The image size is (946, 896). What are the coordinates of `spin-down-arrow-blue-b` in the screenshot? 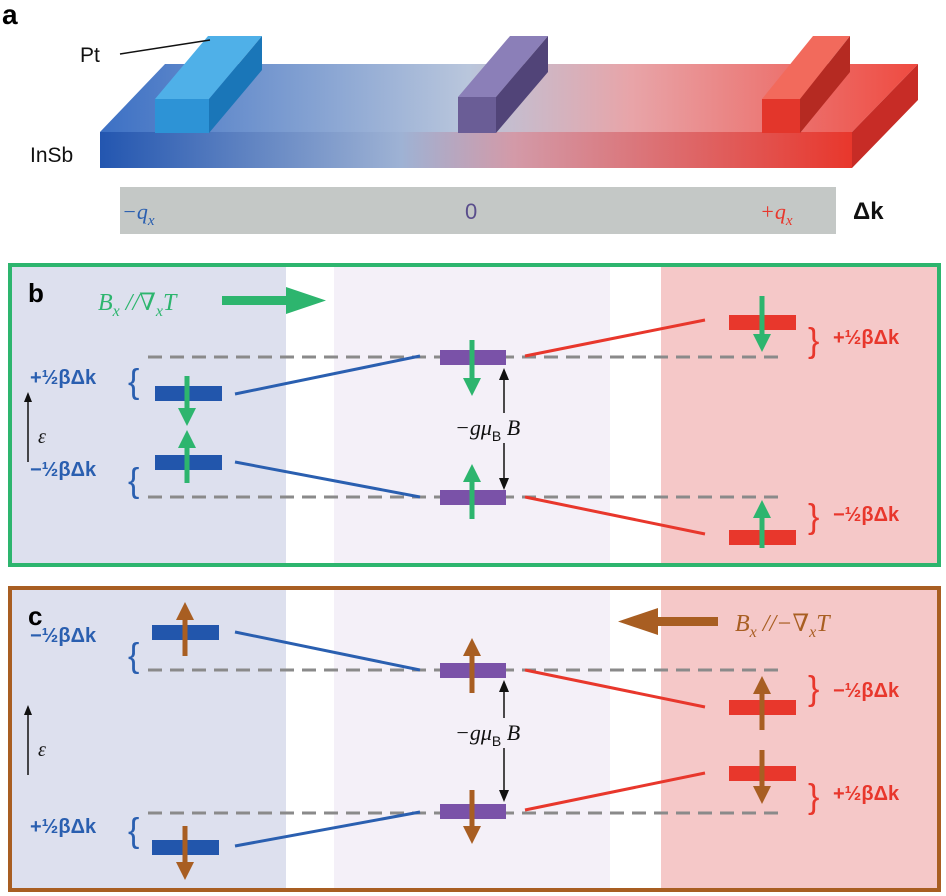 It's located at (187, 401).